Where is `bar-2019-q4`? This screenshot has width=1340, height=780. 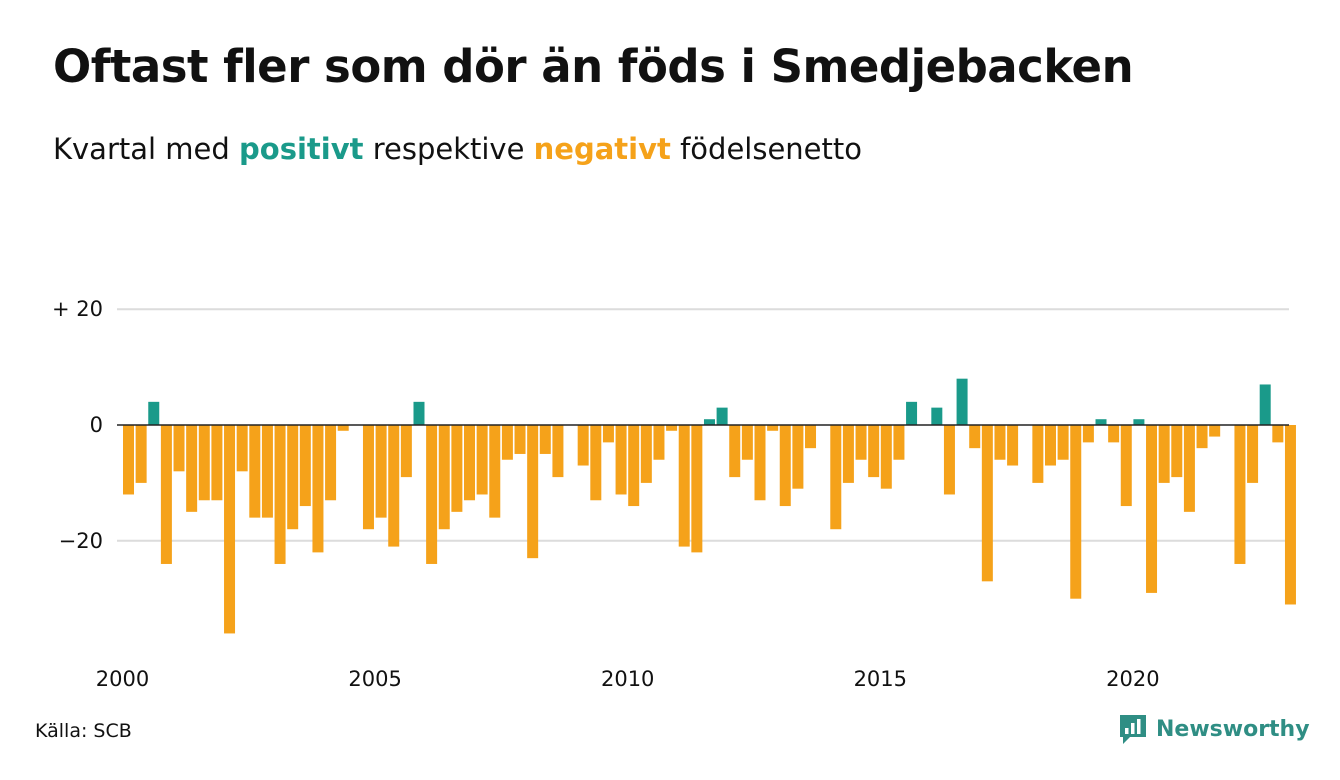
bar-2019-q4 is located at coordinates (1126, 466).